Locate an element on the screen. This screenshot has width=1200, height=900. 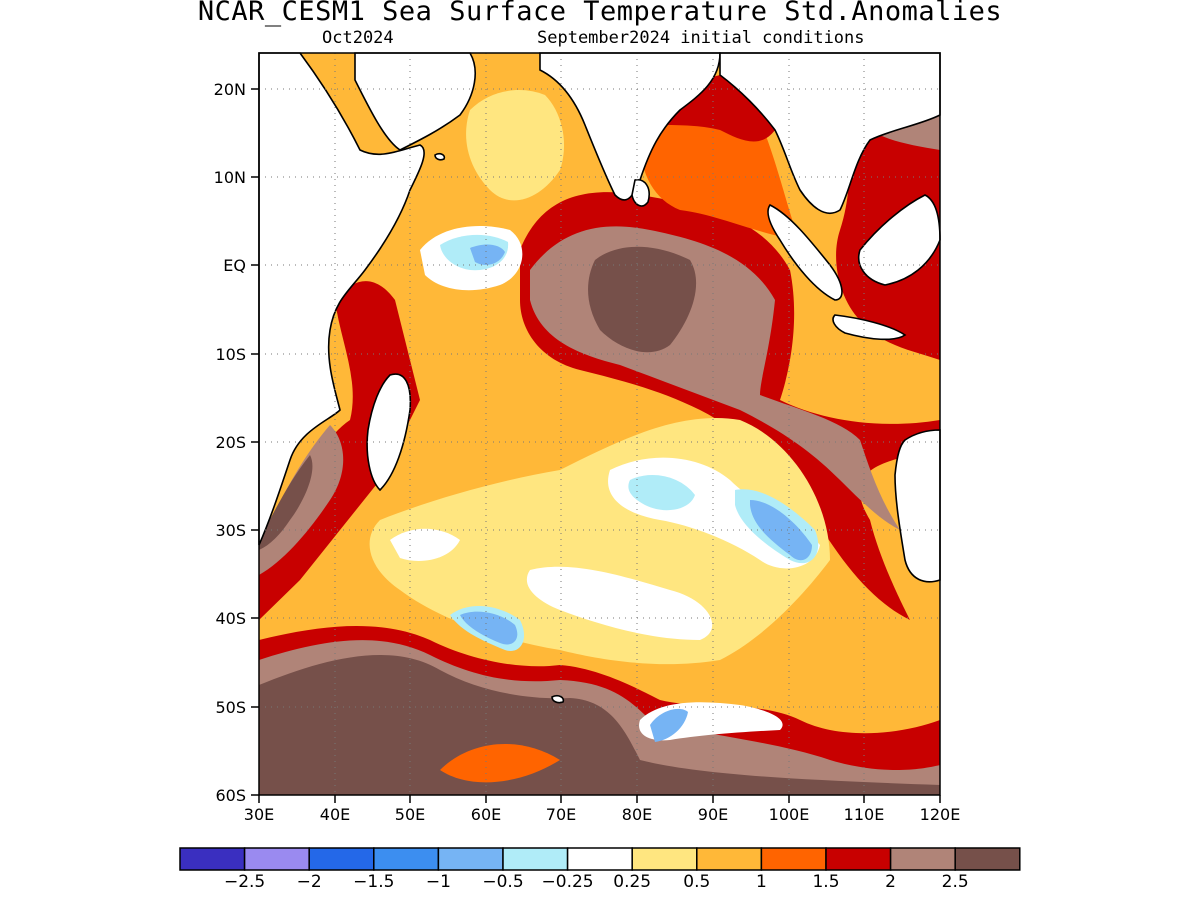
kerguelen-landmass is located at coordinates (558, 699).